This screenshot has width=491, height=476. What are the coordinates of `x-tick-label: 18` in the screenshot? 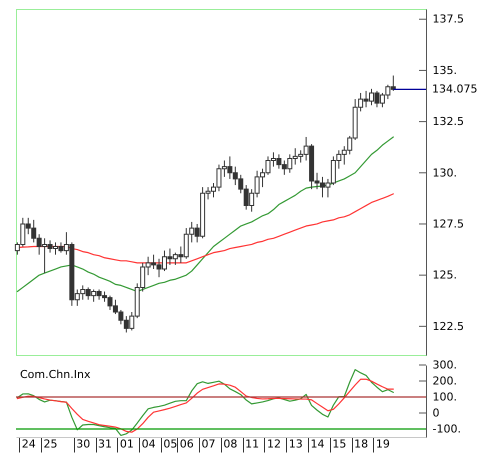 It's located at (361, 444).